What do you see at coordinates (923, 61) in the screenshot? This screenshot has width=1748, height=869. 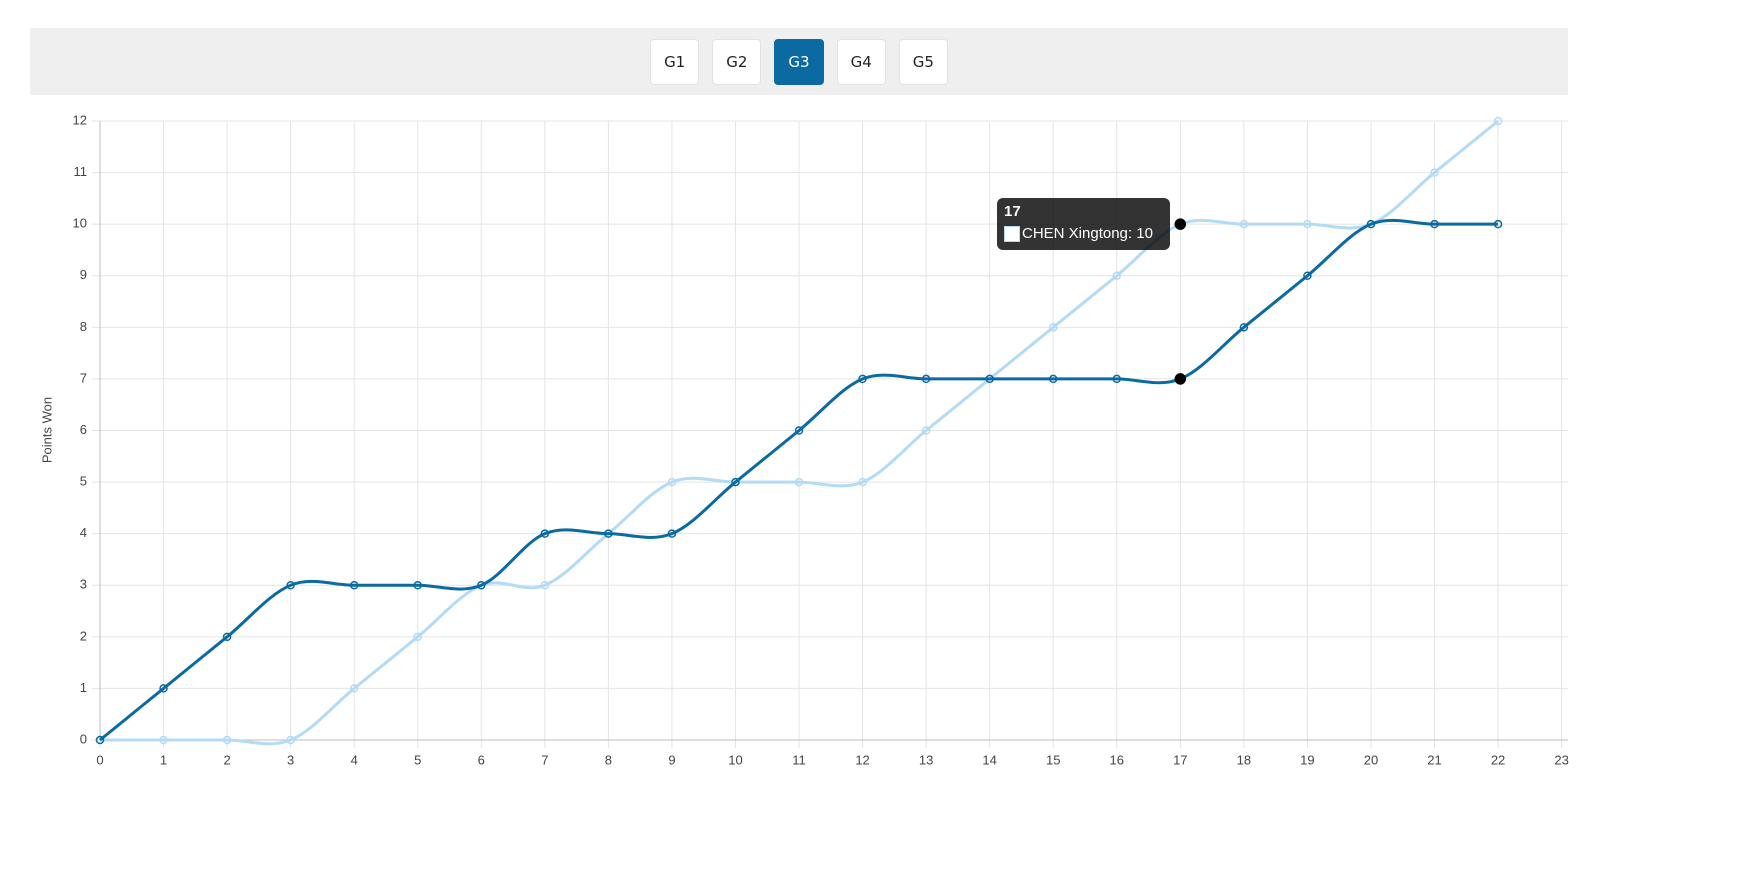 I see `tab-button: G5` at bounding box center [923, 61].